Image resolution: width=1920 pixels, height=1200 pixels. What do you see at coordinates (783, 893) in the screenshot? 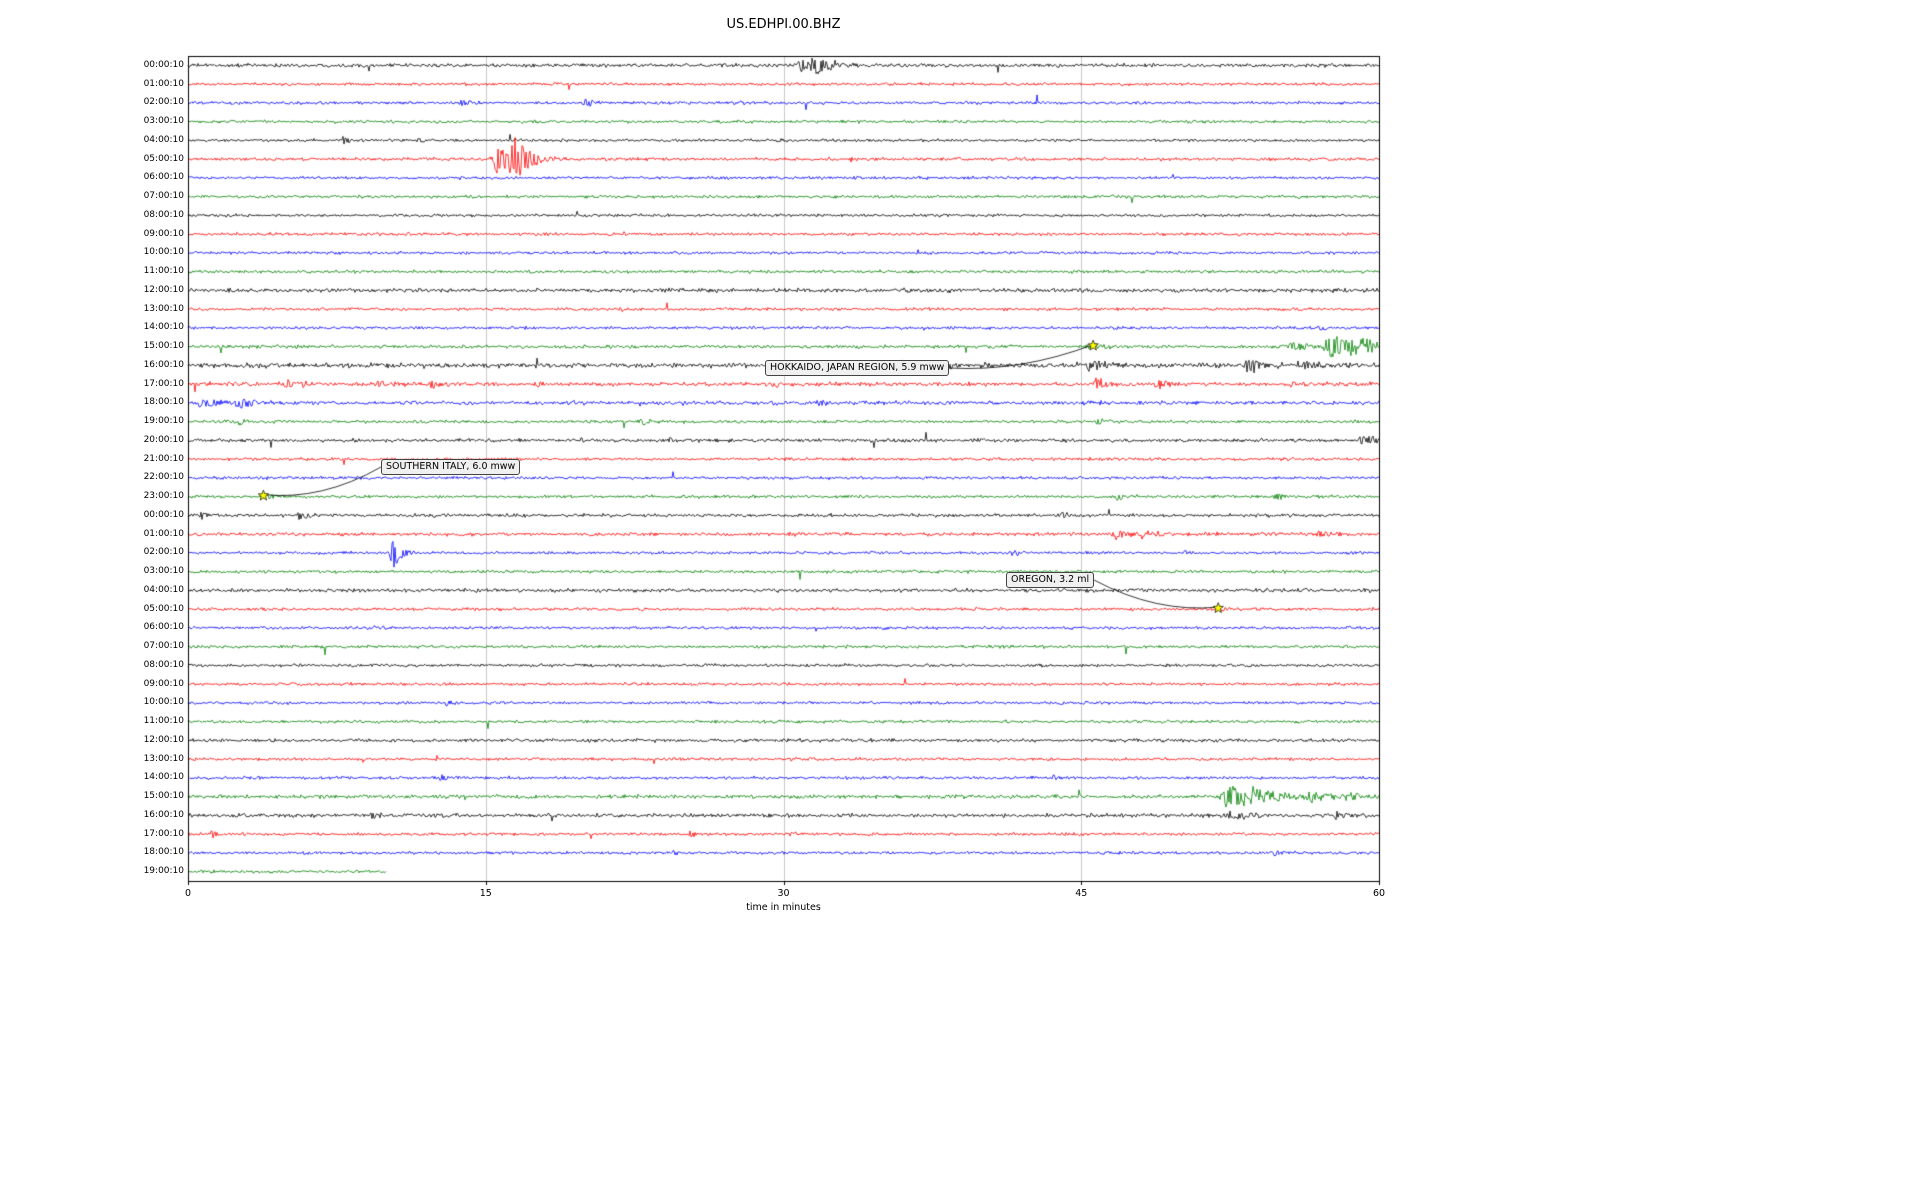
I see `x-tick-label: 30` at bounding box center [783, 893].